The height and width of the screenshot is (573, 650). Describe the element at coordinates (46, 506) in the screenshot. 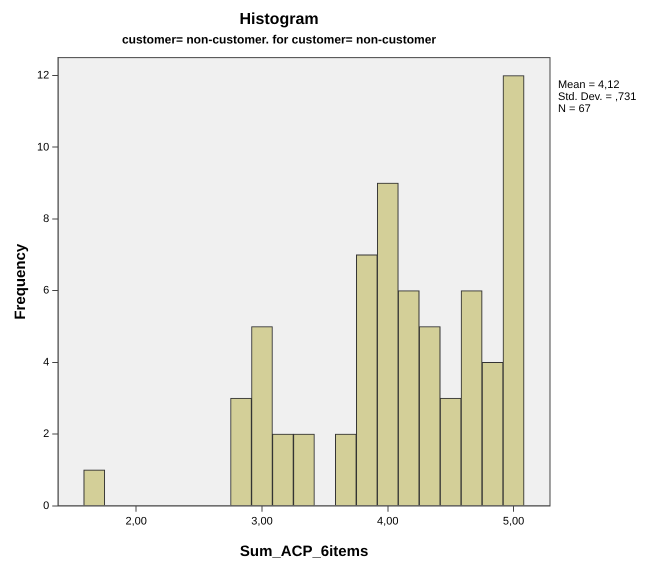

I see `y-tick-label: 0` at that location.